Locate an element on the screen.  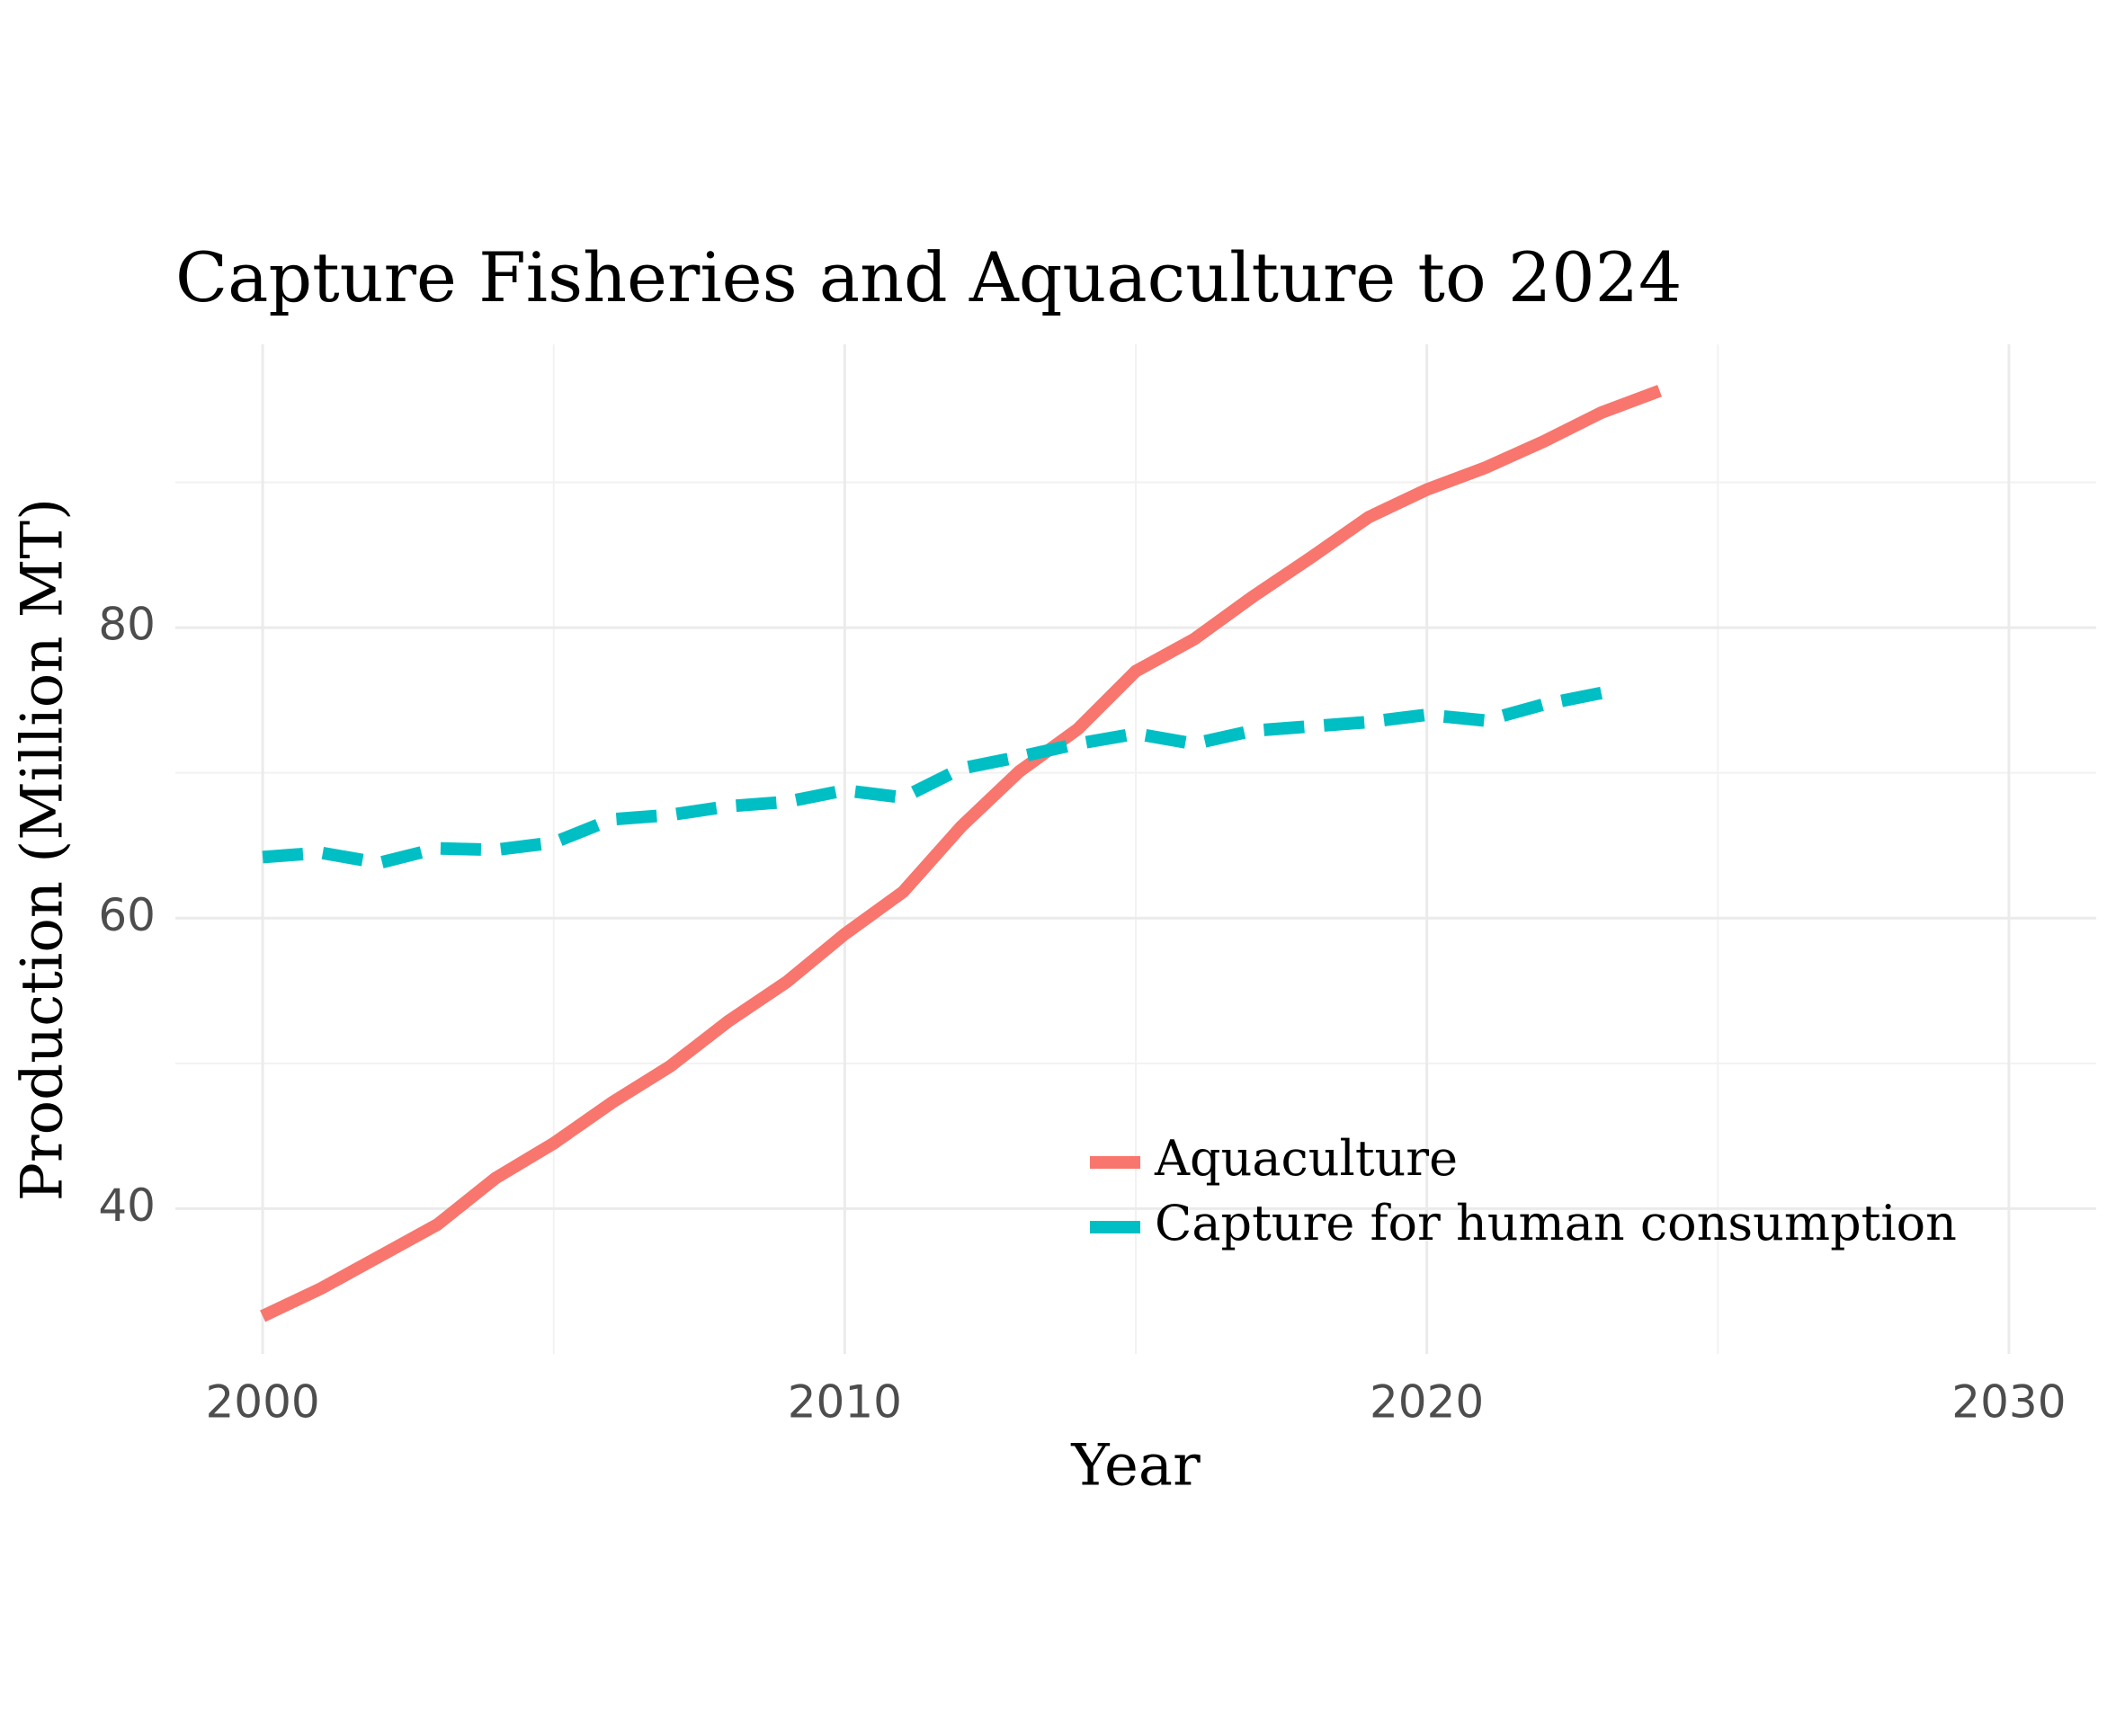
y-tick-label: 80 is located at coordinates (127, 625).